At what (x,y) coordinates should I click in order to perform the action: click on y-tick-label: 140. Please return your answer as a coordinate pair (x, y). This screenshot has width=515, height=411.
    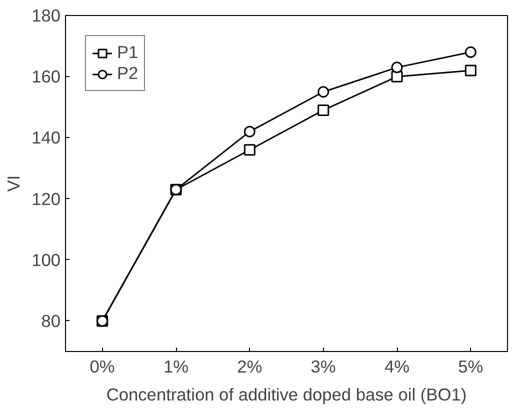
    Looking at the image, I should click on (46, 138).